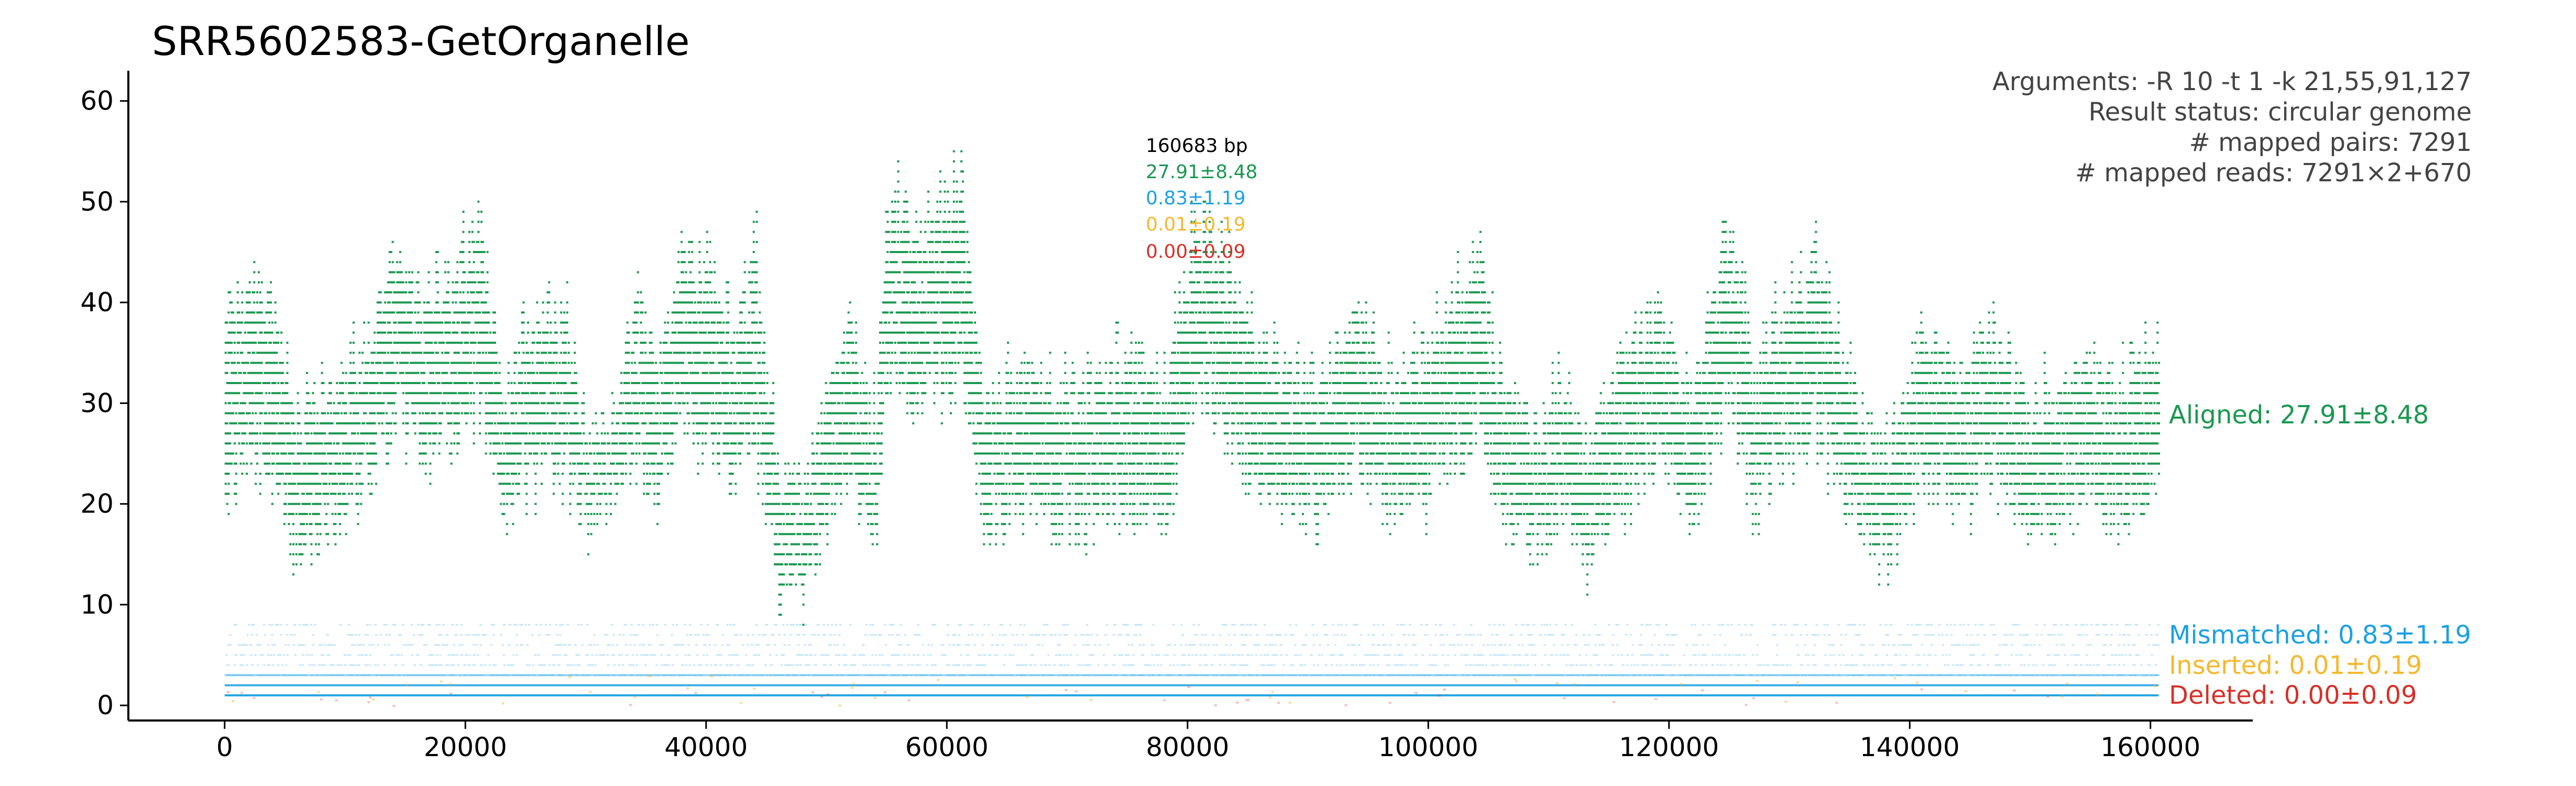 The width and height of the screenshot is (2576, 786). What do you see at coordinates (97, 302) in the screenshot?
I see `y-tick-label: 40` at bounding box center [97, 302].